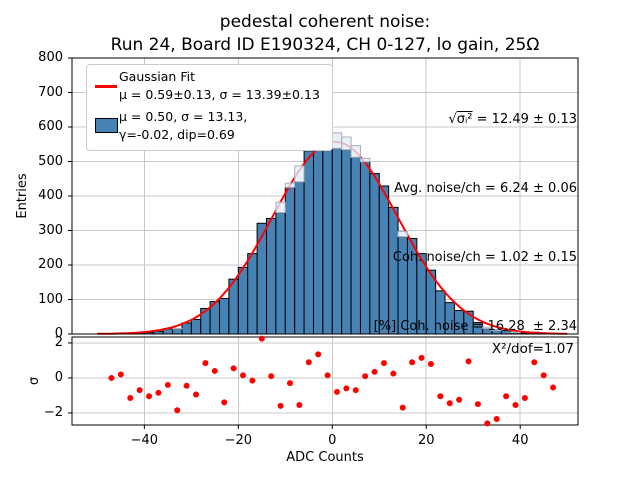 The width and height of the screenshot is (640, 480). I want to click on plot-title-line1: pedestal coherent noise:, so click(325, 22).